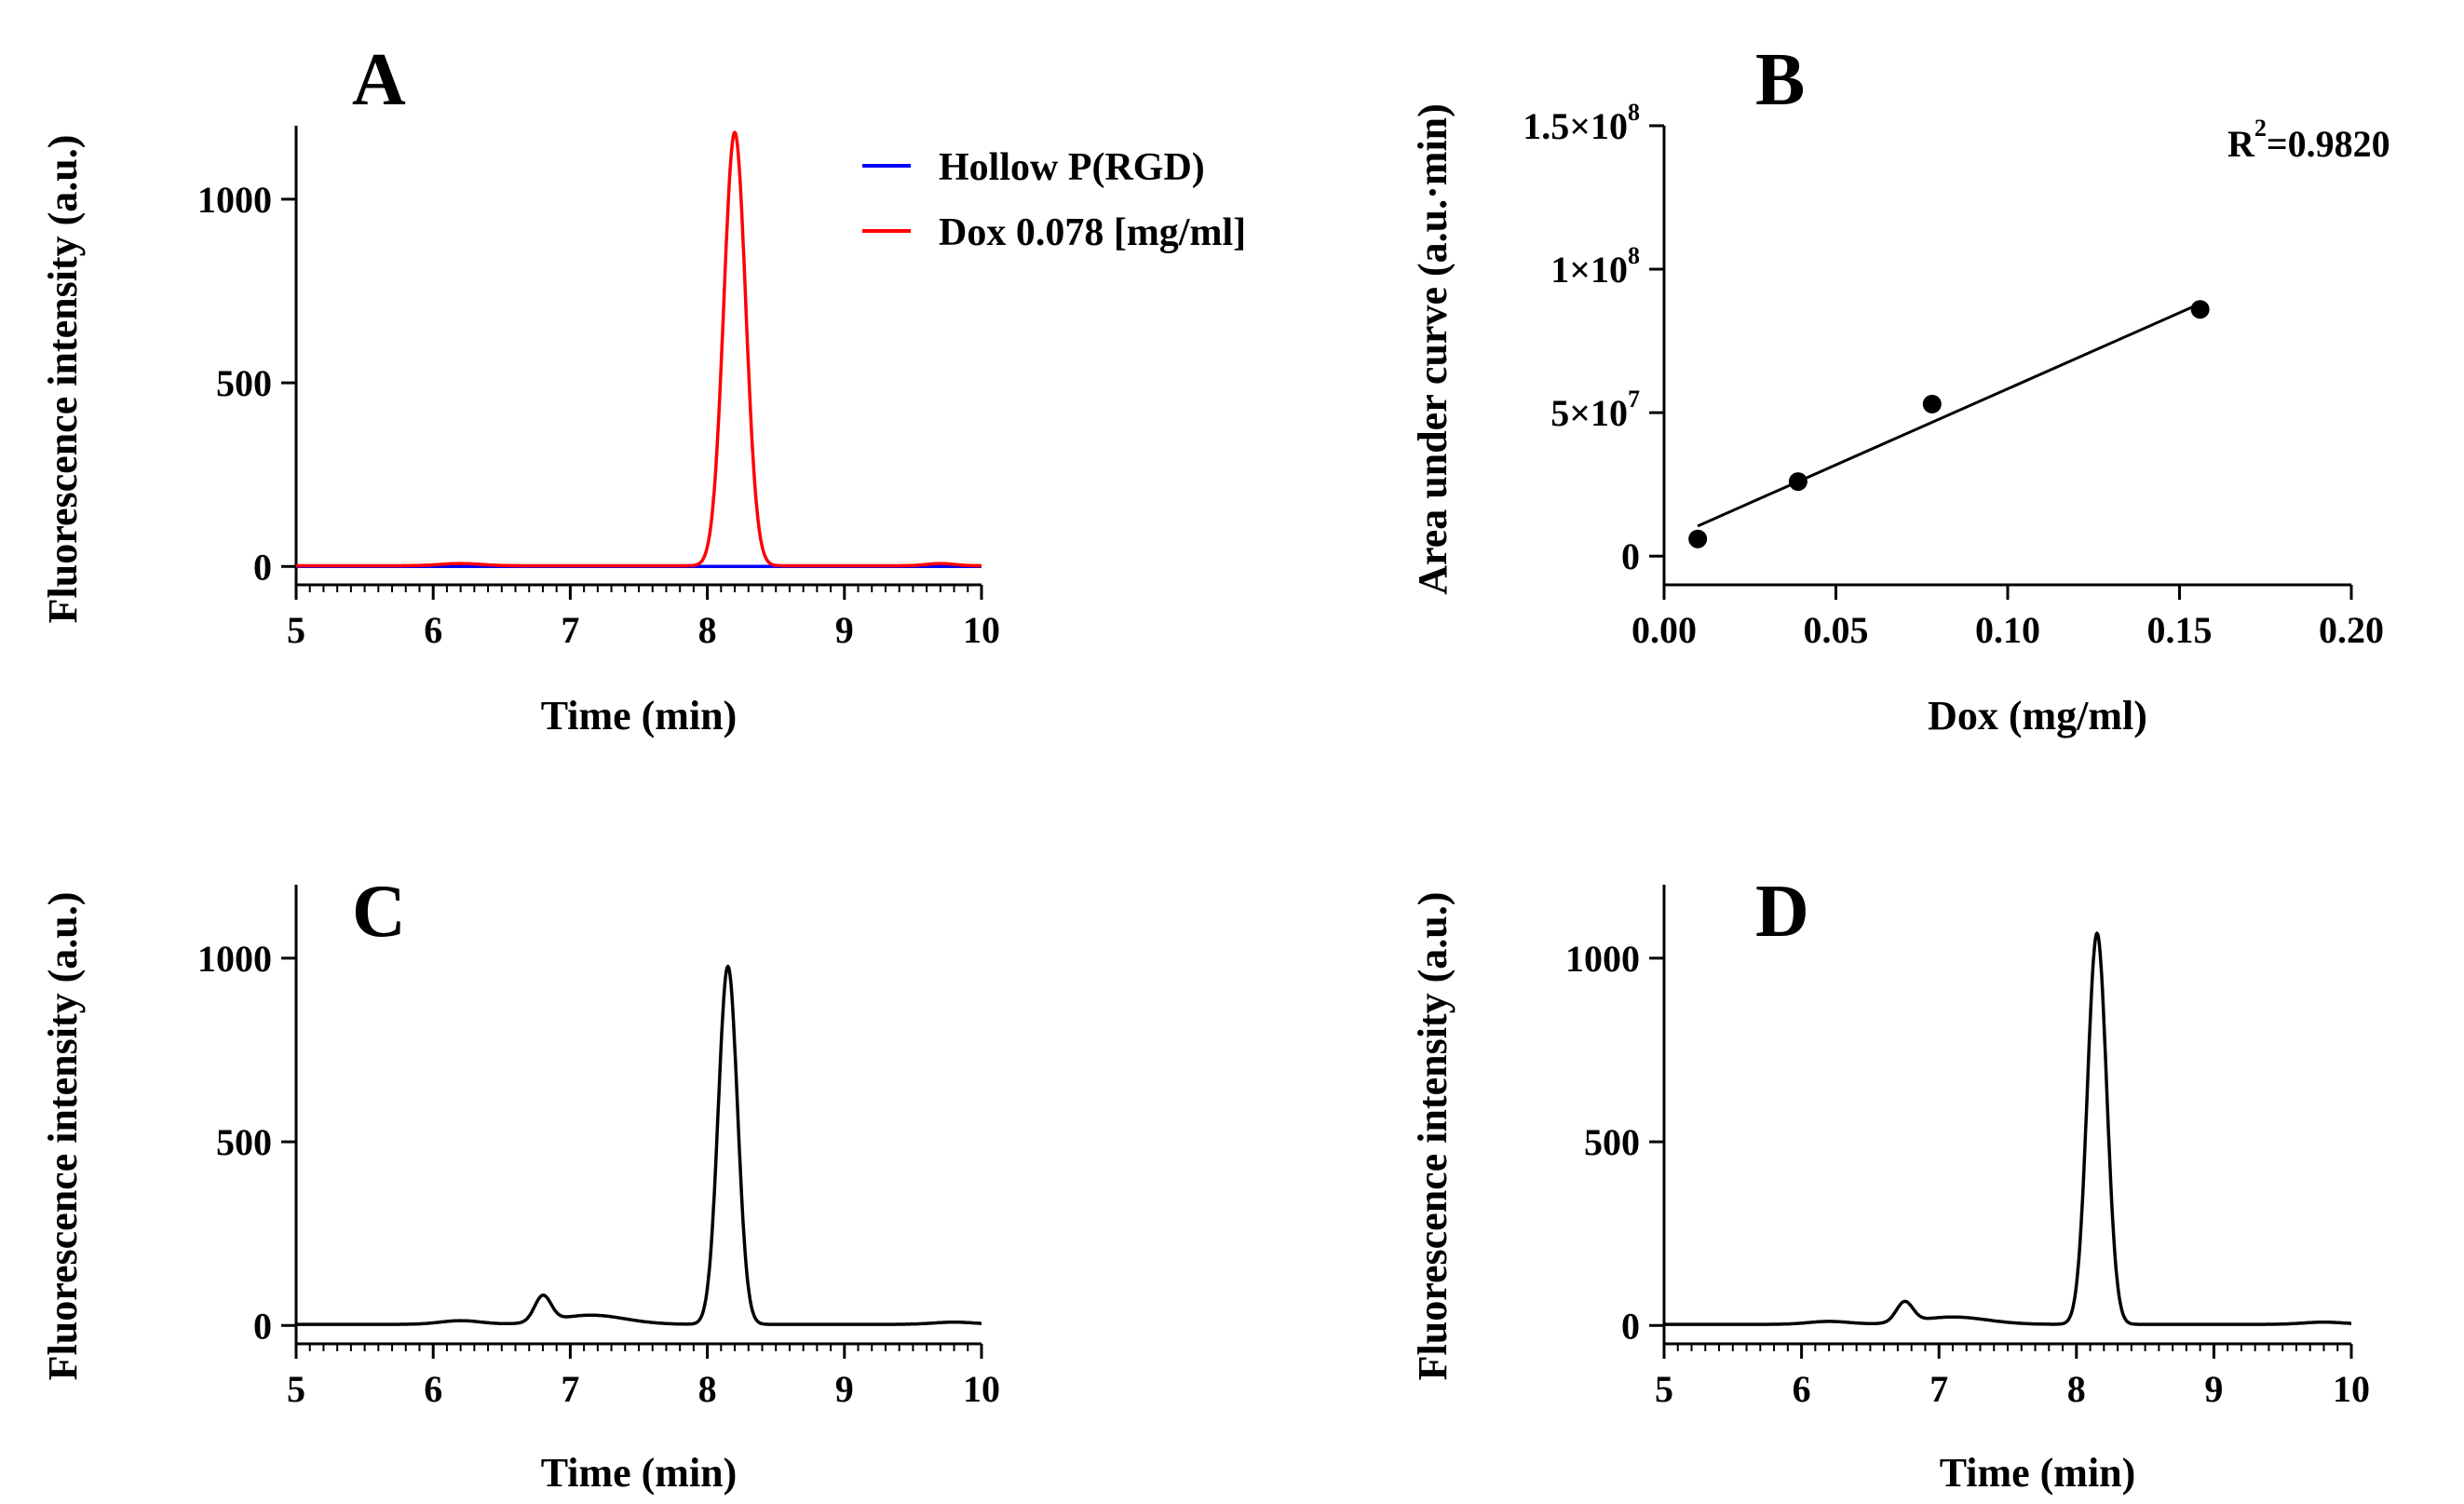 The image size is (2464, 1504). What do you see at coordinates (2180, 630) in the screenshot?
I see `panel-b-x-tick-label: 0.15` at bounding box center [2180, 630].